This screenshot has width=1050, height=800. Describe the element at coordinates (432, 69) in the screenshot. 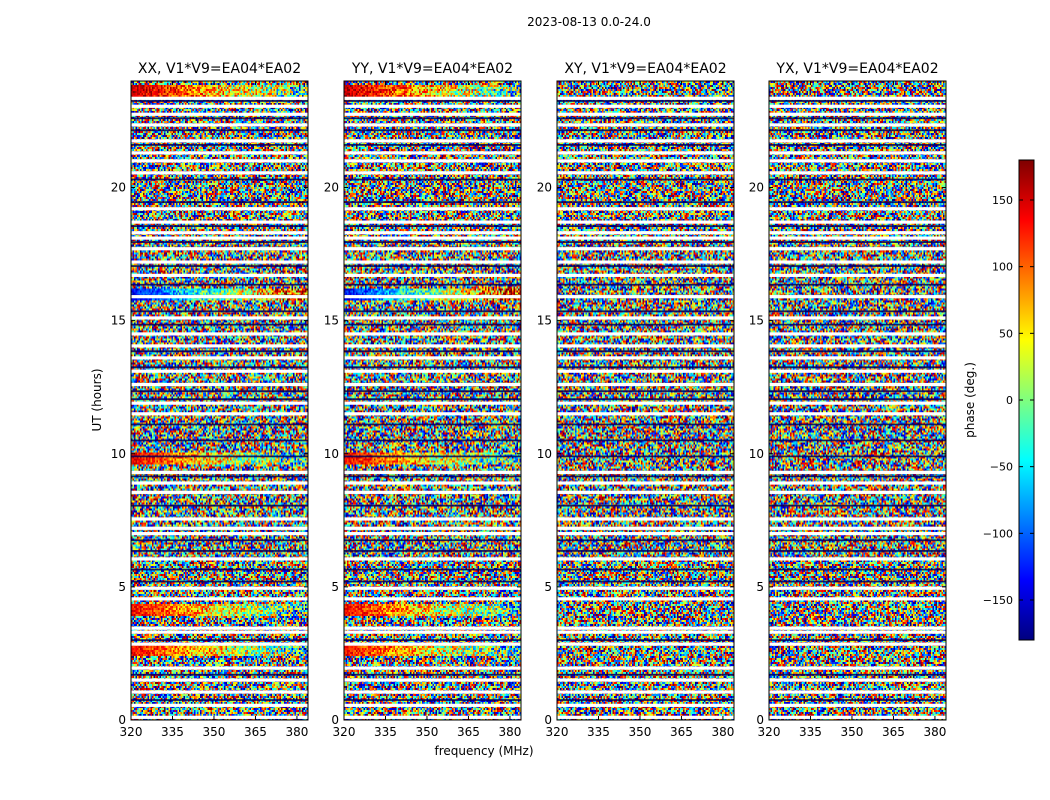

I see `panel-title: YY, V1*V9=EA04*EA02` at that location.